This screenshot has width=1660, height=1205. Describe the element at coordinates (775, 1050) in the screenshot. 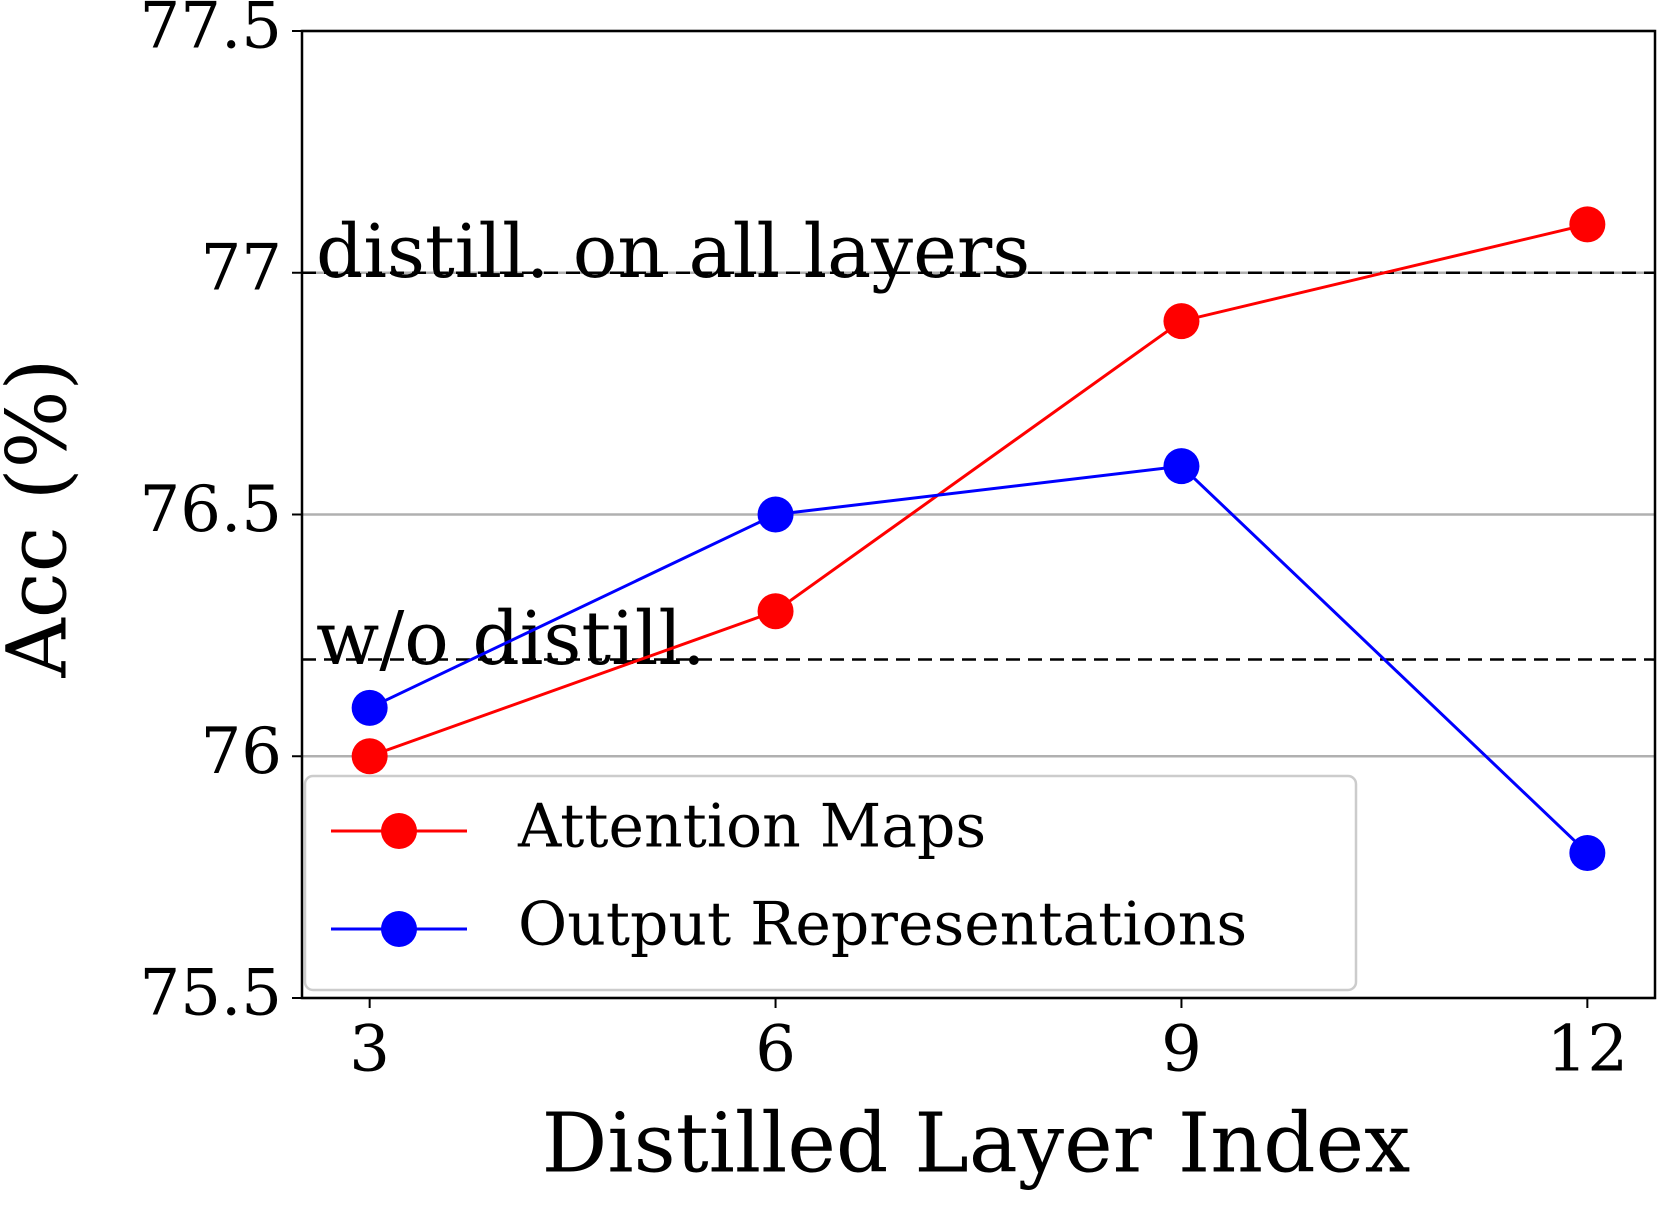

I see `x-tick-label: 6` at that location.